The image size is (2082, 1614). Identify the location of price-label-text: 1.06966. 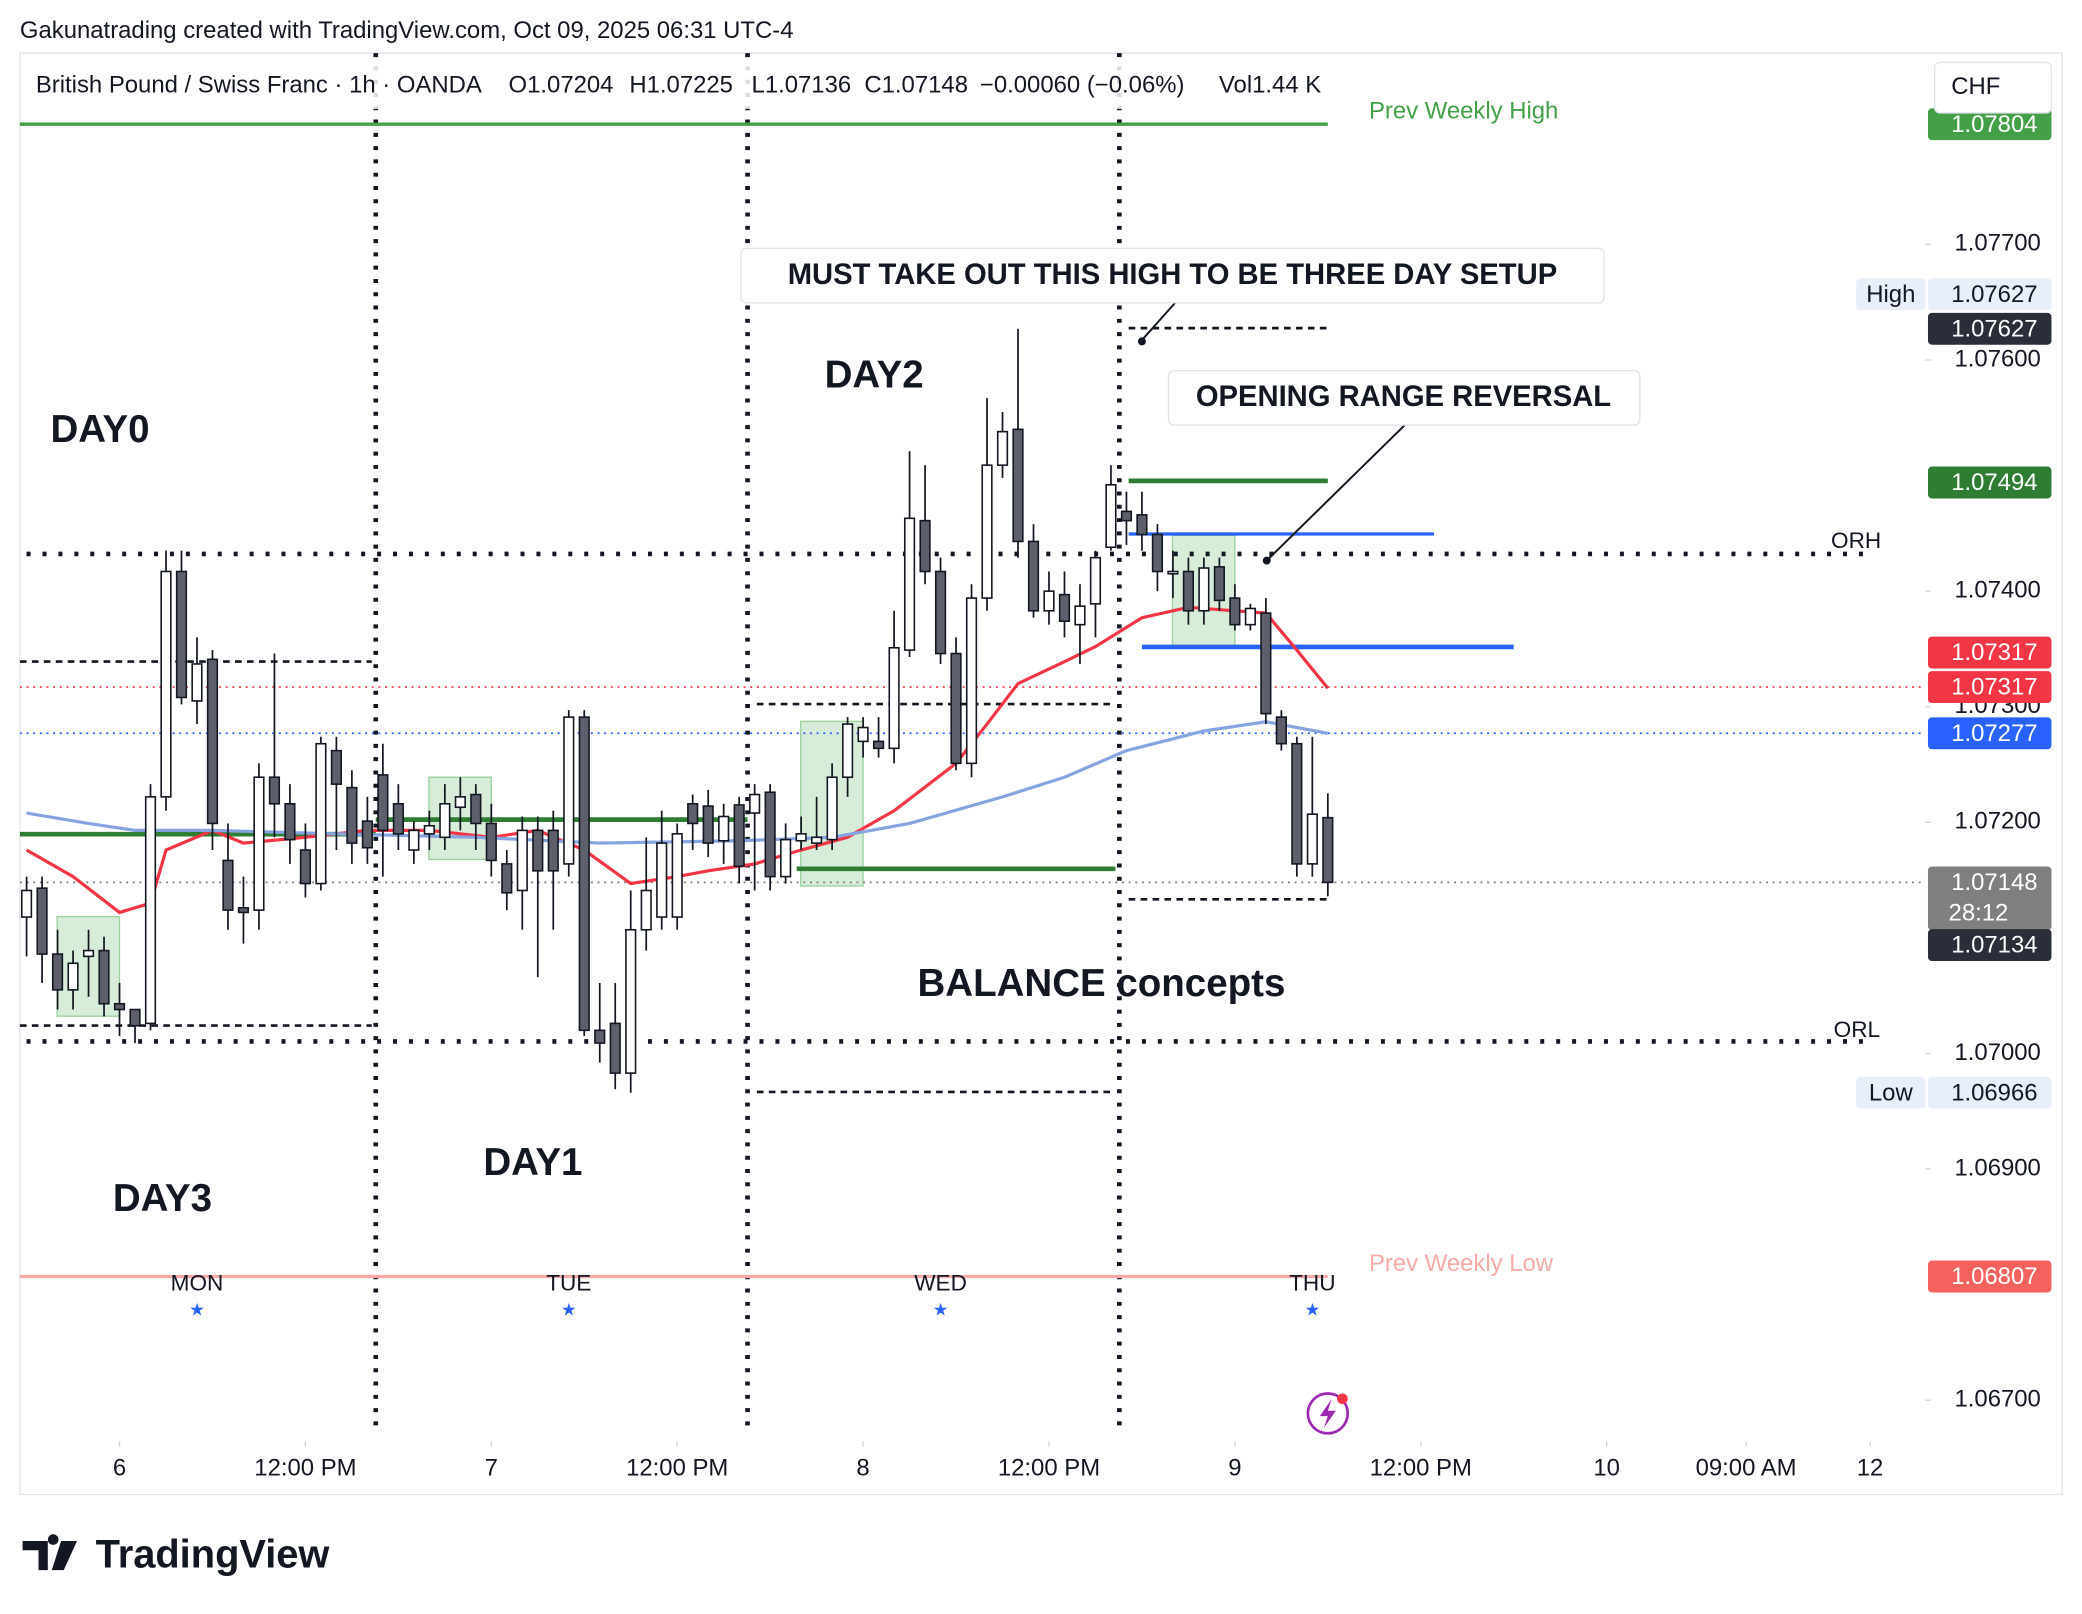
(1994, 1092).